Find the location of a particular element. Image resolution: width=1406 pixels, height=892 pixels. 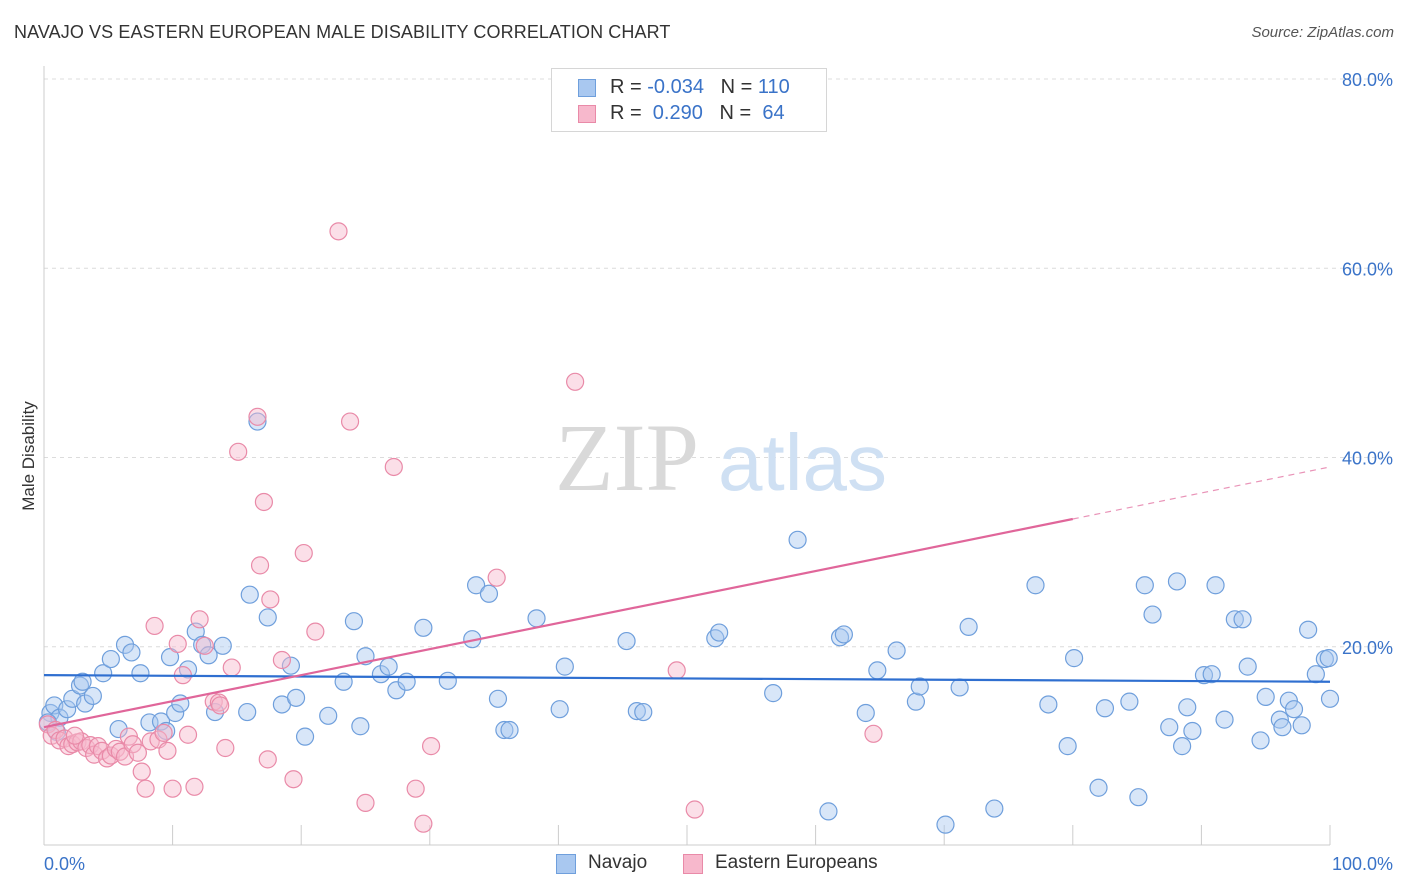

legend: R = -0.034 N = 110 R = 0.290 N = 64 is located at coordinates (689, 100).